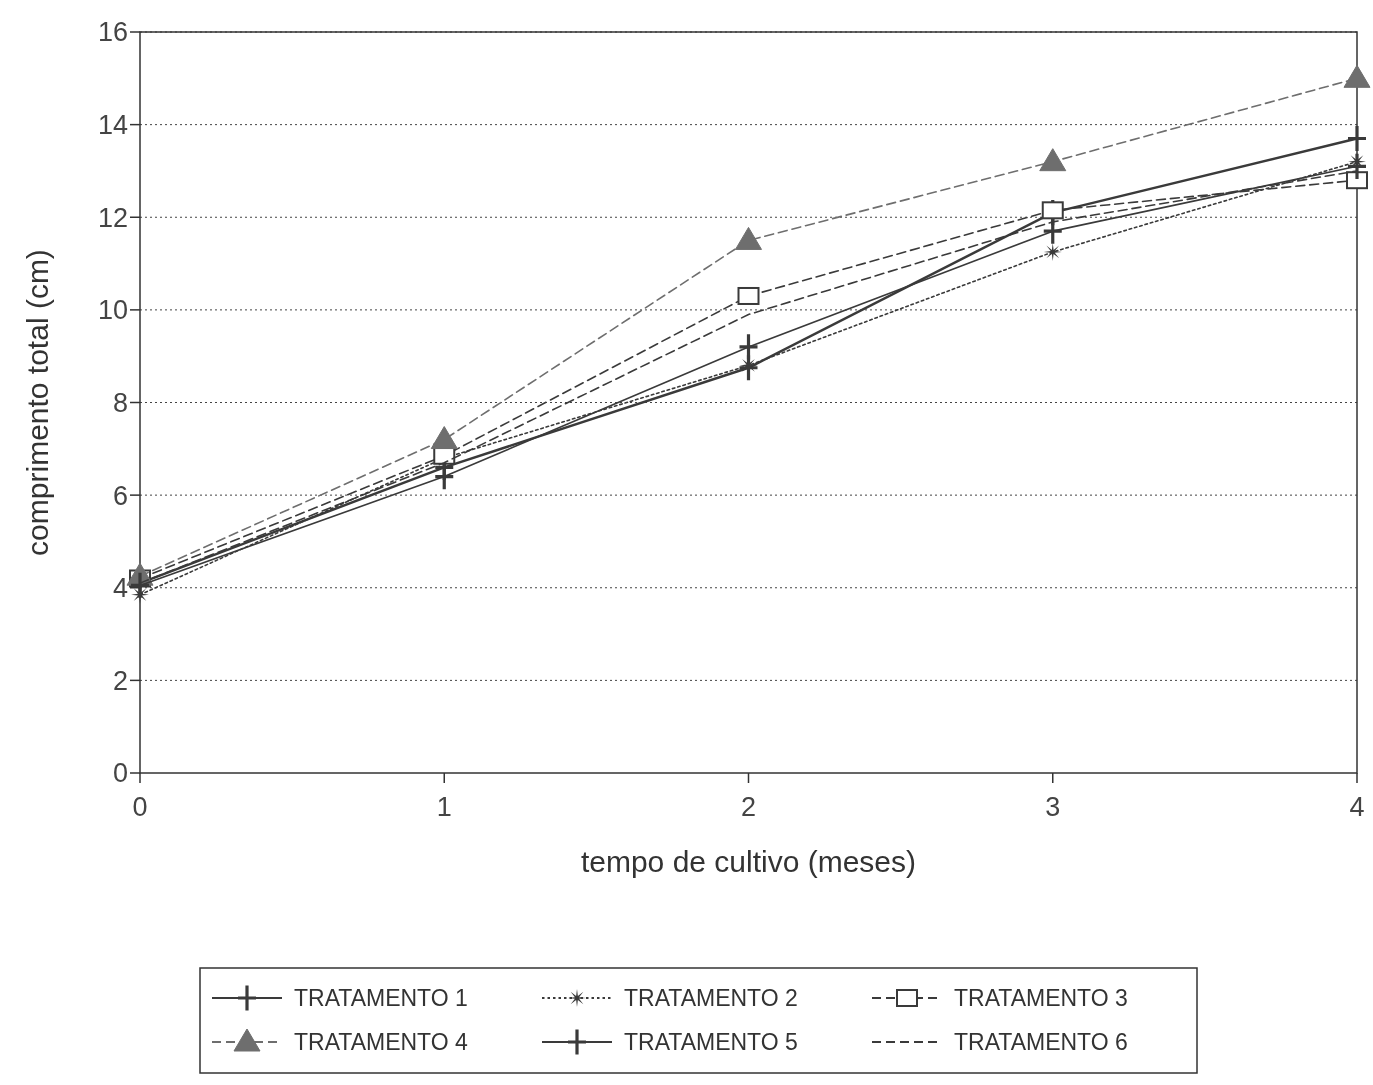 Image resolution: width=1373 pixels, height=1085 pixels. I want to click on y-tick-label: 16, so click(112, 32).